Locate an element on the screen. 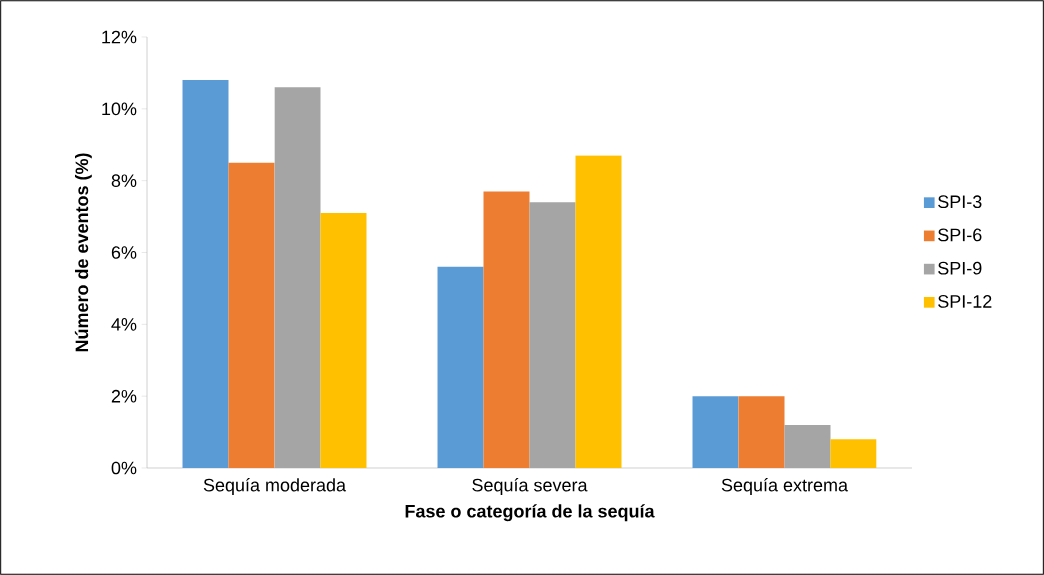 Image resolution: width=1044 pixels, height=575 pixels. x-axis-title: Fase o categoría de la sequía is located at coordinates (530, 513).